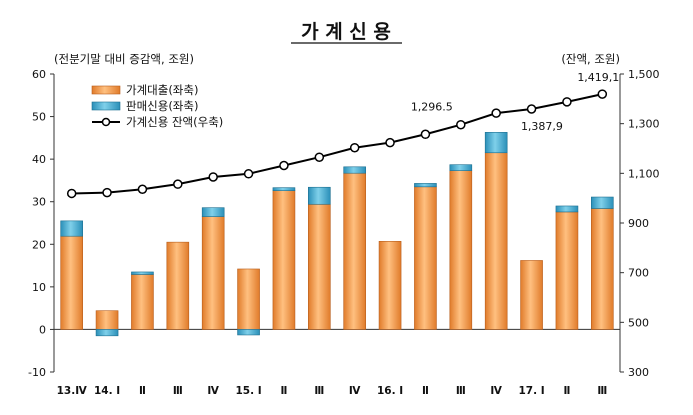 The image size is (693, 415). What do you see at coordinates (106, 106) in the screenshot?
I see `legend-swatch-sales-credit` at bounding box center [106, 106].